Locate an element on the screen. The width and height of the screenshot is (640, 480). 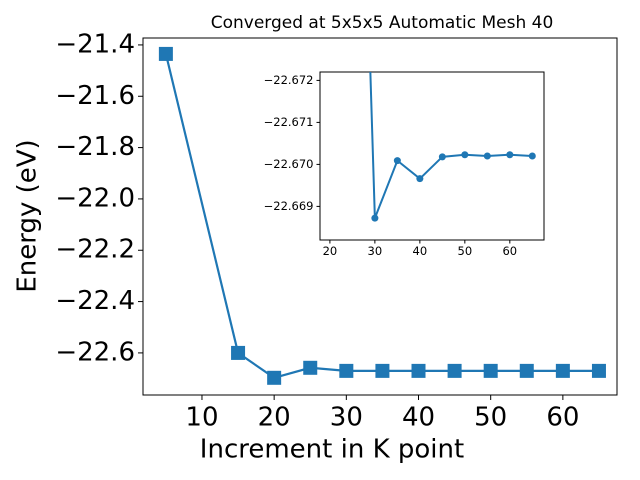
y-tick-label: −22.6 is located at coordinates (95, 352).